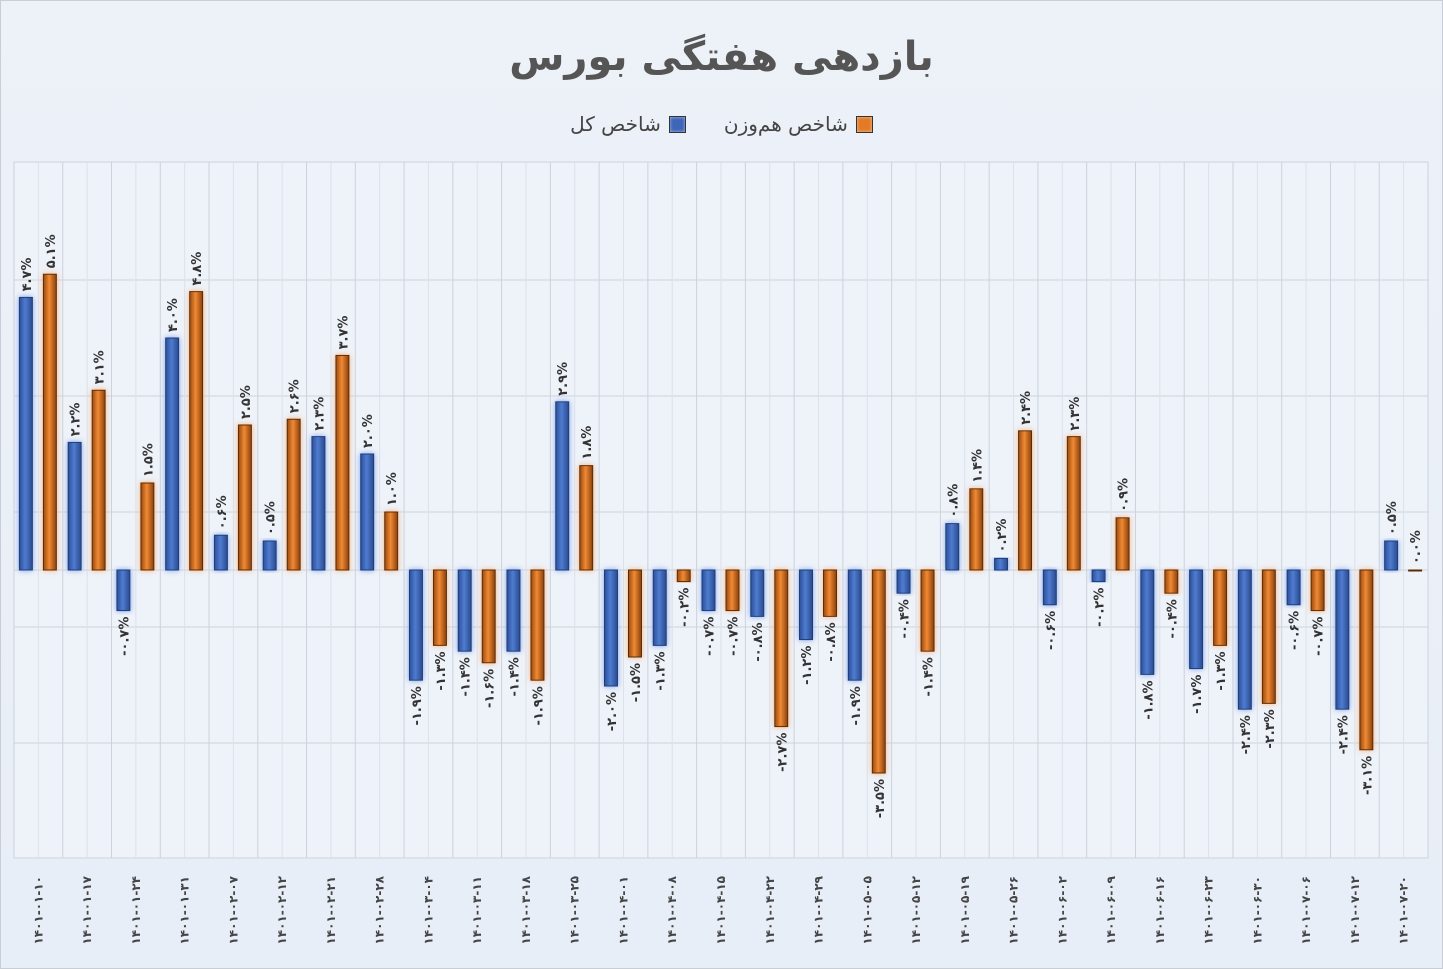 The width and height of the screenshot is (1443, 969). I want to click on x-axis-label: ۱۴۰۱-۰۱-۲۴, so click(136, 910).